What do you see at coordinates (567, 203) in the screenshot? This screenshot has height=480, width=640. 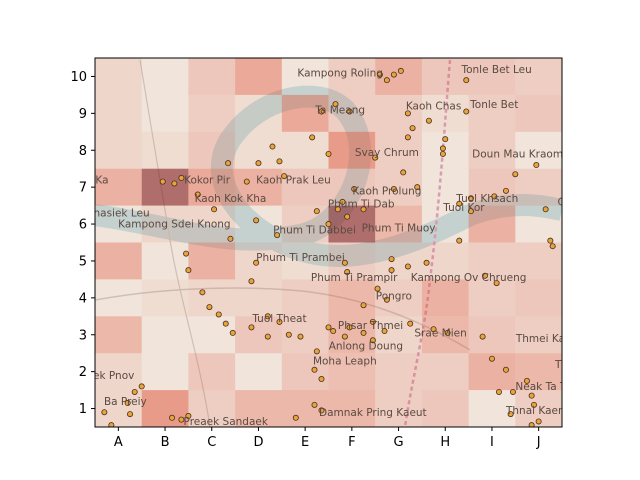 I see `place-label: Chr` at bounding box center [567, 203].